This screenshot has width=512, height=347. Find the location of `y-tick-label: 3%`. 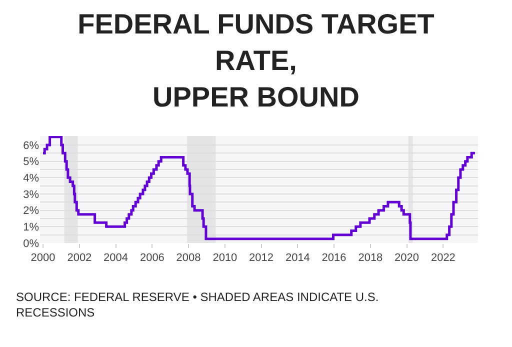

y-tick-label: 3% is located at coordinates (31, 194).